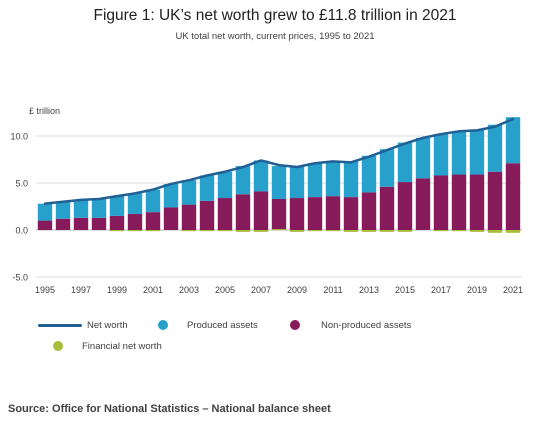 The width and height of the screenshot is (550, 431). I want to click on x-tick-label: 2019, so click(477, 290).